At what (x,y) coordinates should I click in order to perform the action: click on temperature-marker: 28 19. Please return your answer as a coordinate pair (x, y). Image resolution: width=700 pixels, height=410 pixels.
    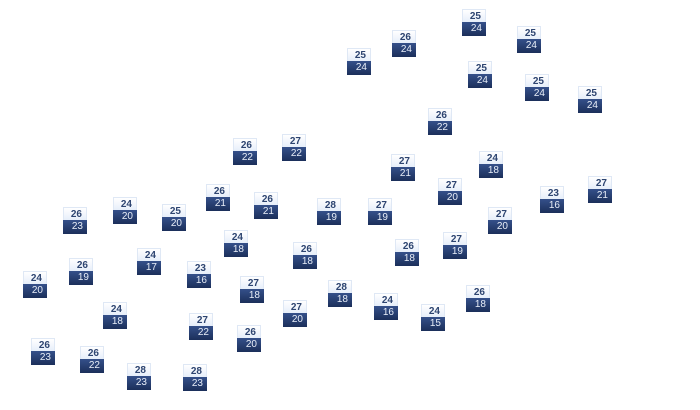
    Looking at the image, I should click on (329, 212).